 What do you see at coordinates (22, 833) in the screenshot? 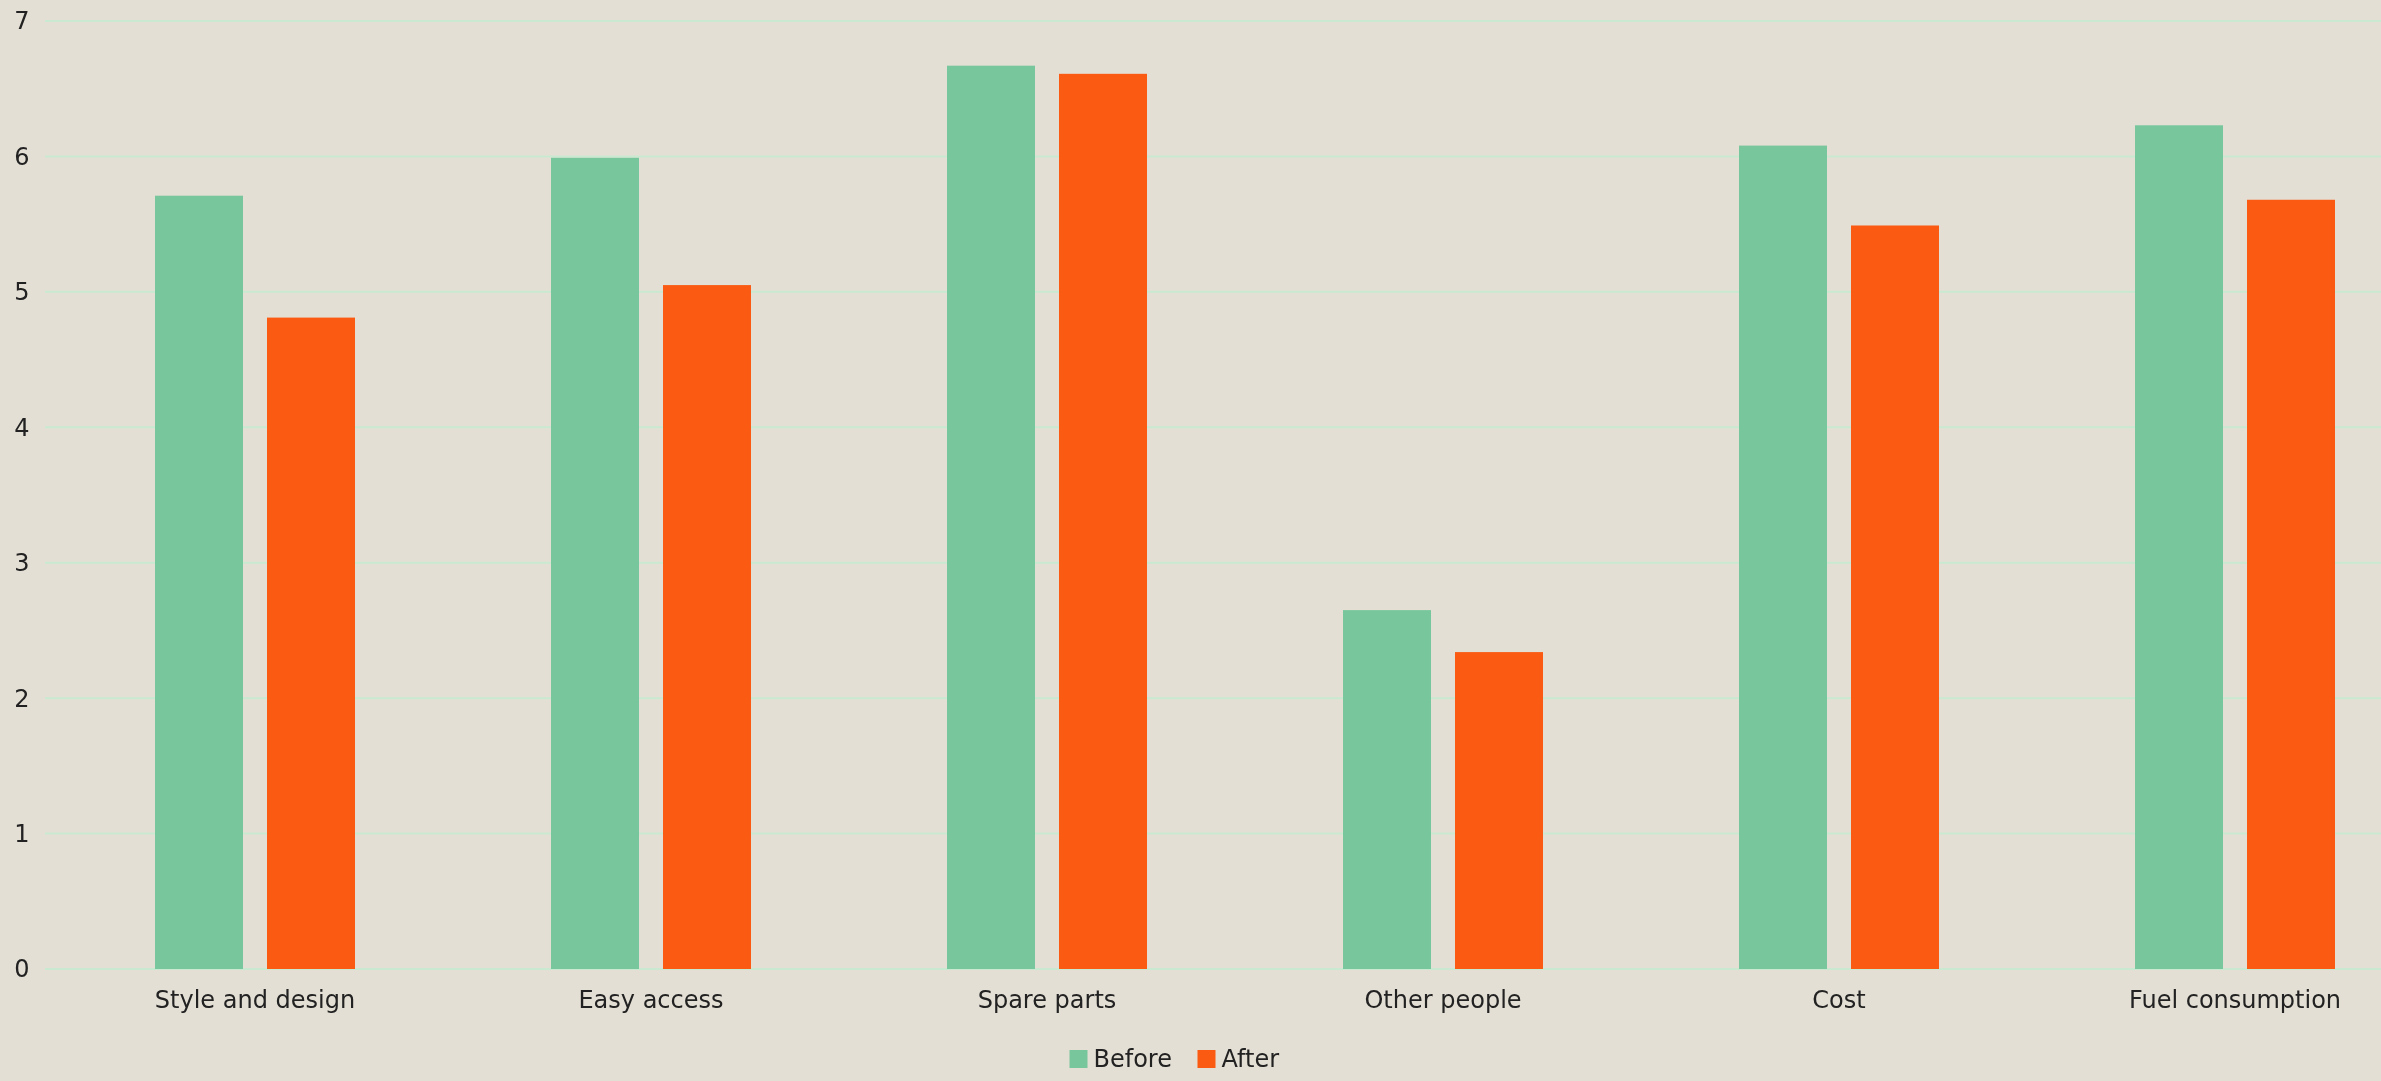
I see `y-tick-label: 1` at bounding box center [22, 833].